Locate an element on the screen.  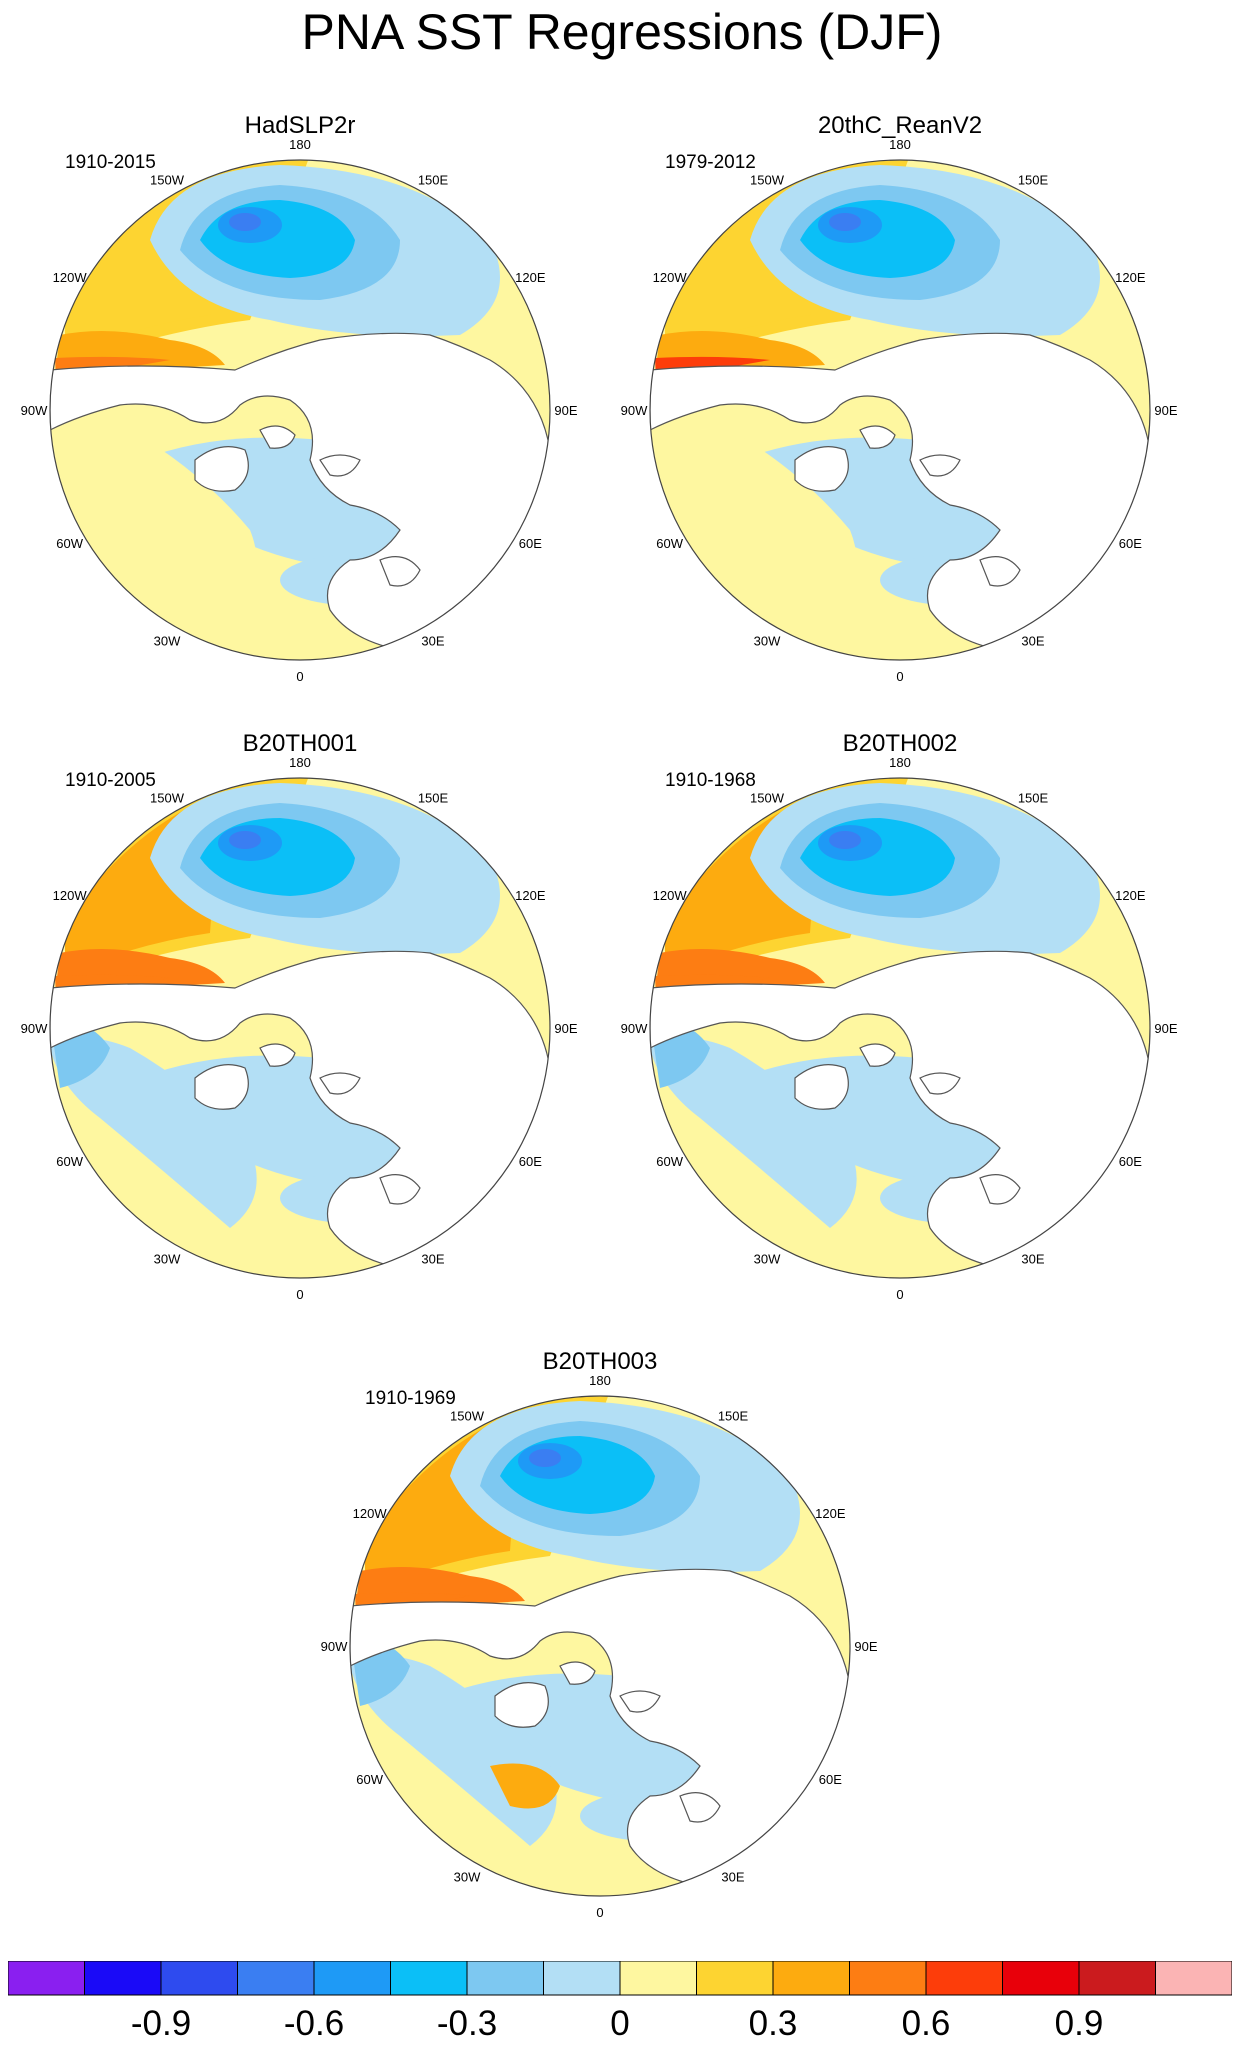
colorbar-label: 0.9 is located at coordinates (1079, 2023).